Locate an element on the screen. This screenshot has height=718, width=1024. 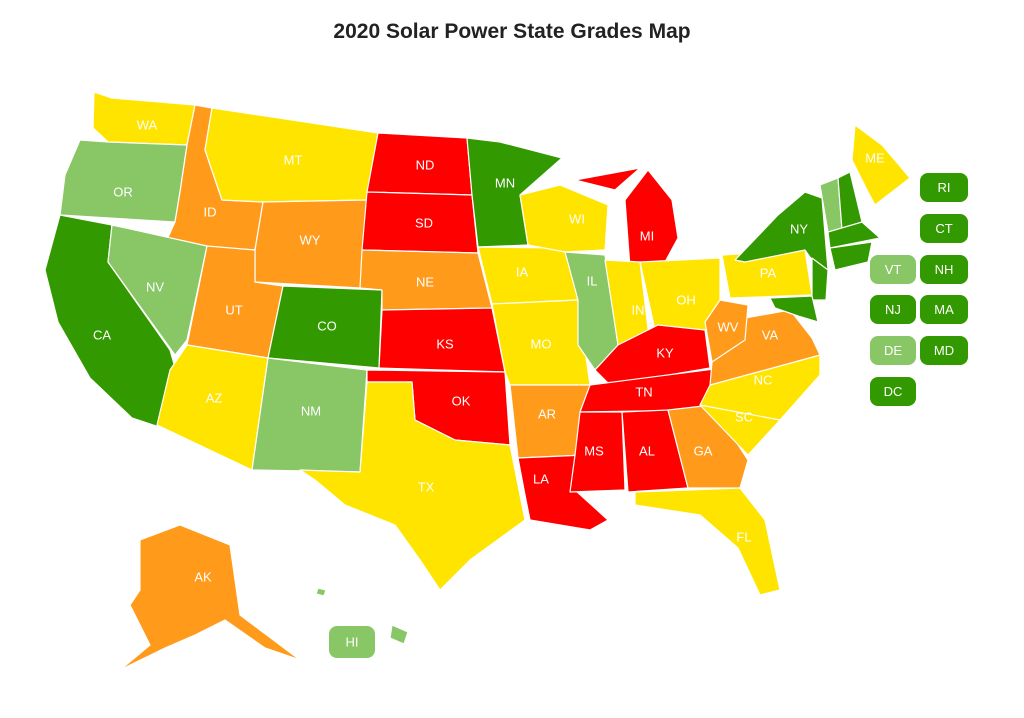
tile-box-ri is located at coordinates (944, 187).